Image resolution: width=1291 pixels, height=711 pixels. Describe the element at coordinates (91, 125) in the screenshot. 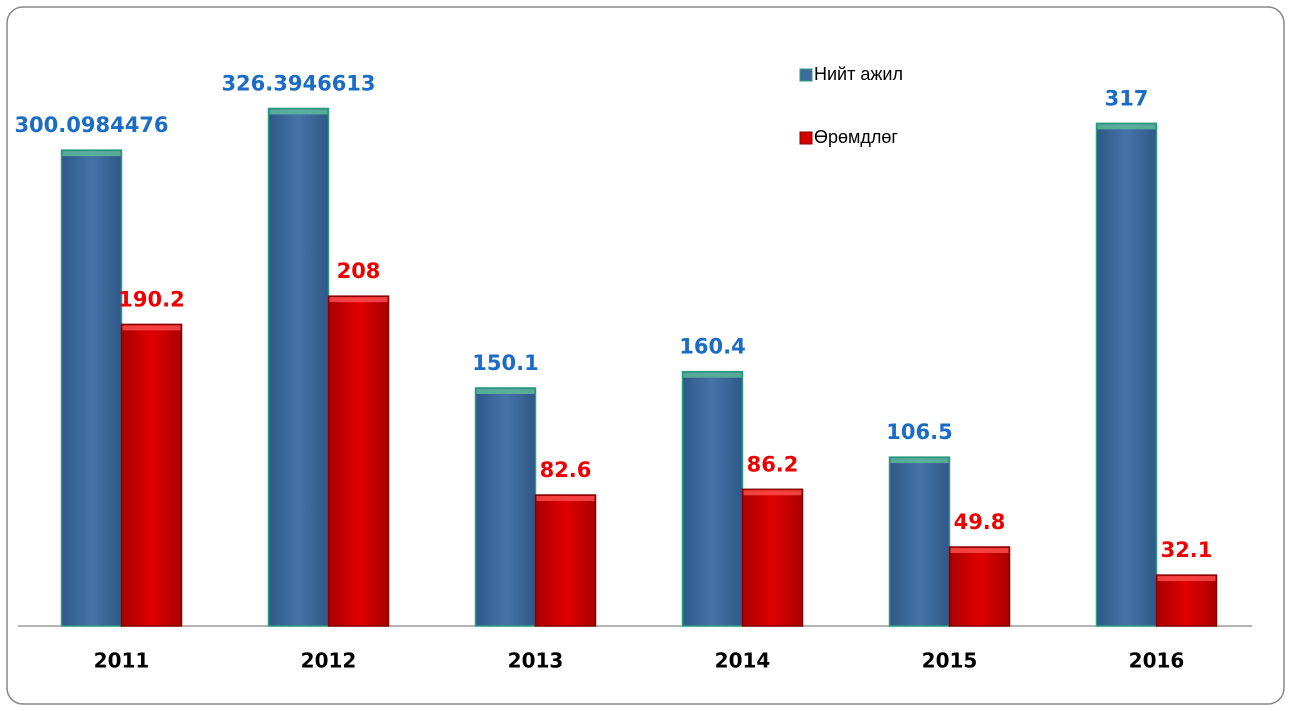

I see `value-label: 300.0984476` at that location.